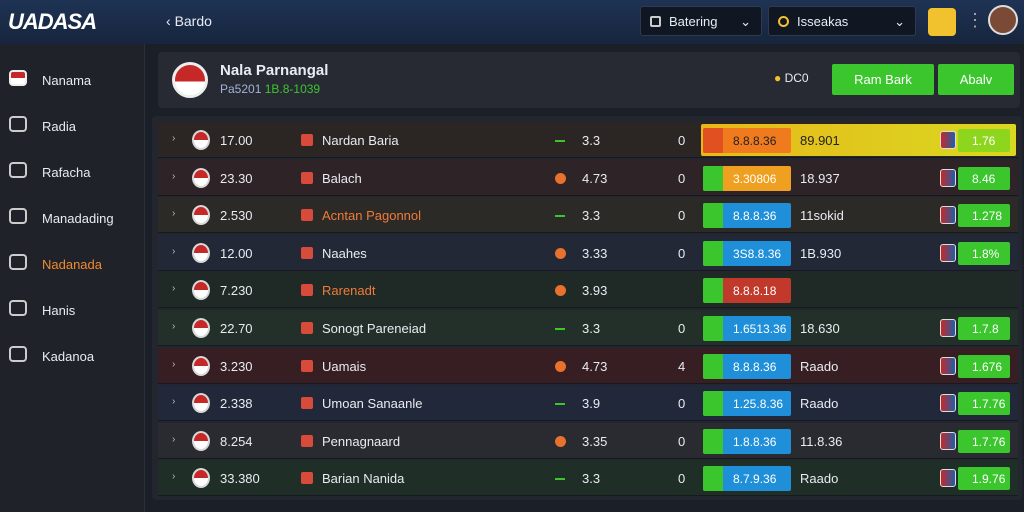 The width and height of the screenshot is (1024, 512). What do you see at coordinates (72, 127) in the screenshot?
I see `sidebar-item: Radia` at bounding box center [72, 127].